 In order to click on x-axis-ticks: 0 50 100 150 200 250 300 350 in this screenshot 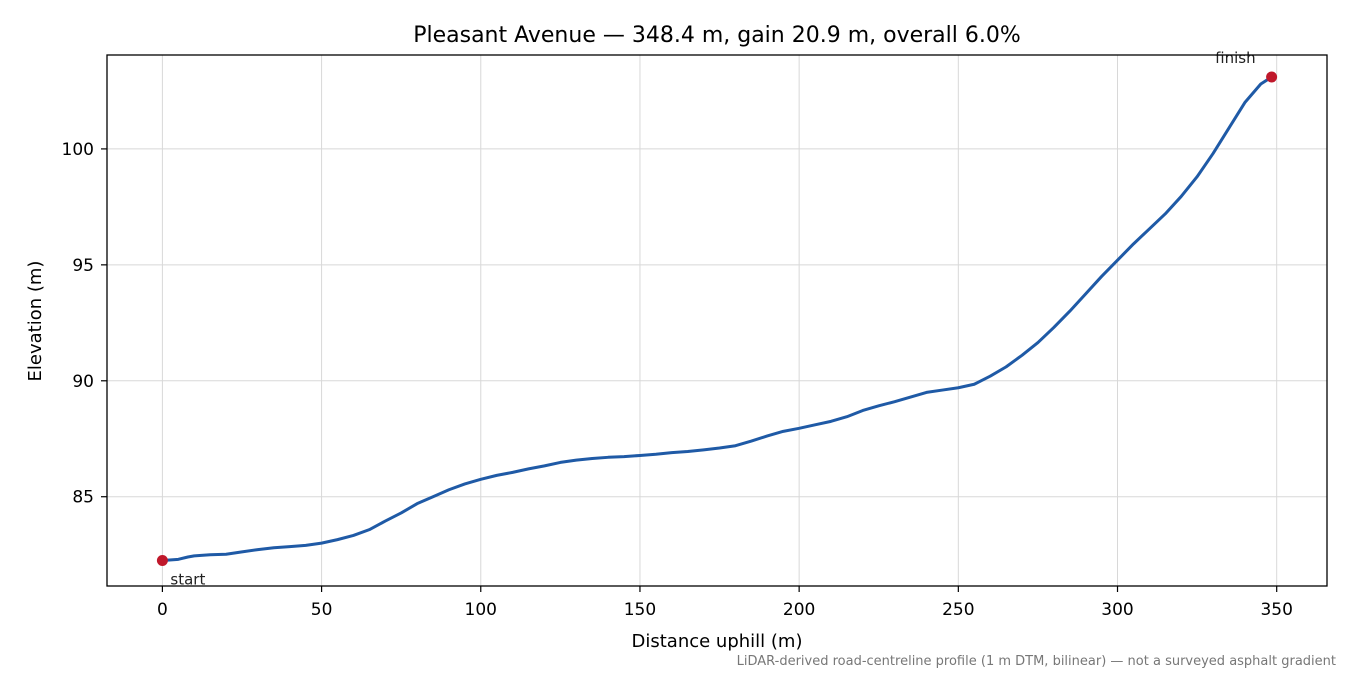, I will do `click(725, 603)`.